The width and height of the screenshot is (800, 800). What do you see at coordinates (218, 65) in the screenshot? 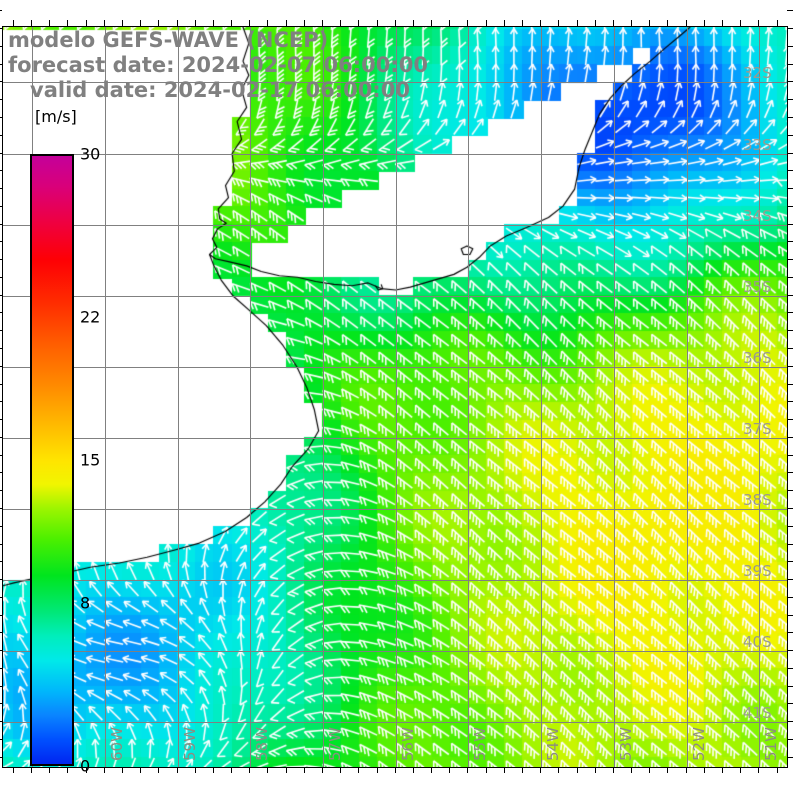
I see `forecast-date: forecast date: 2024-02-07 06:00:00` at bounding box center [218, 65].